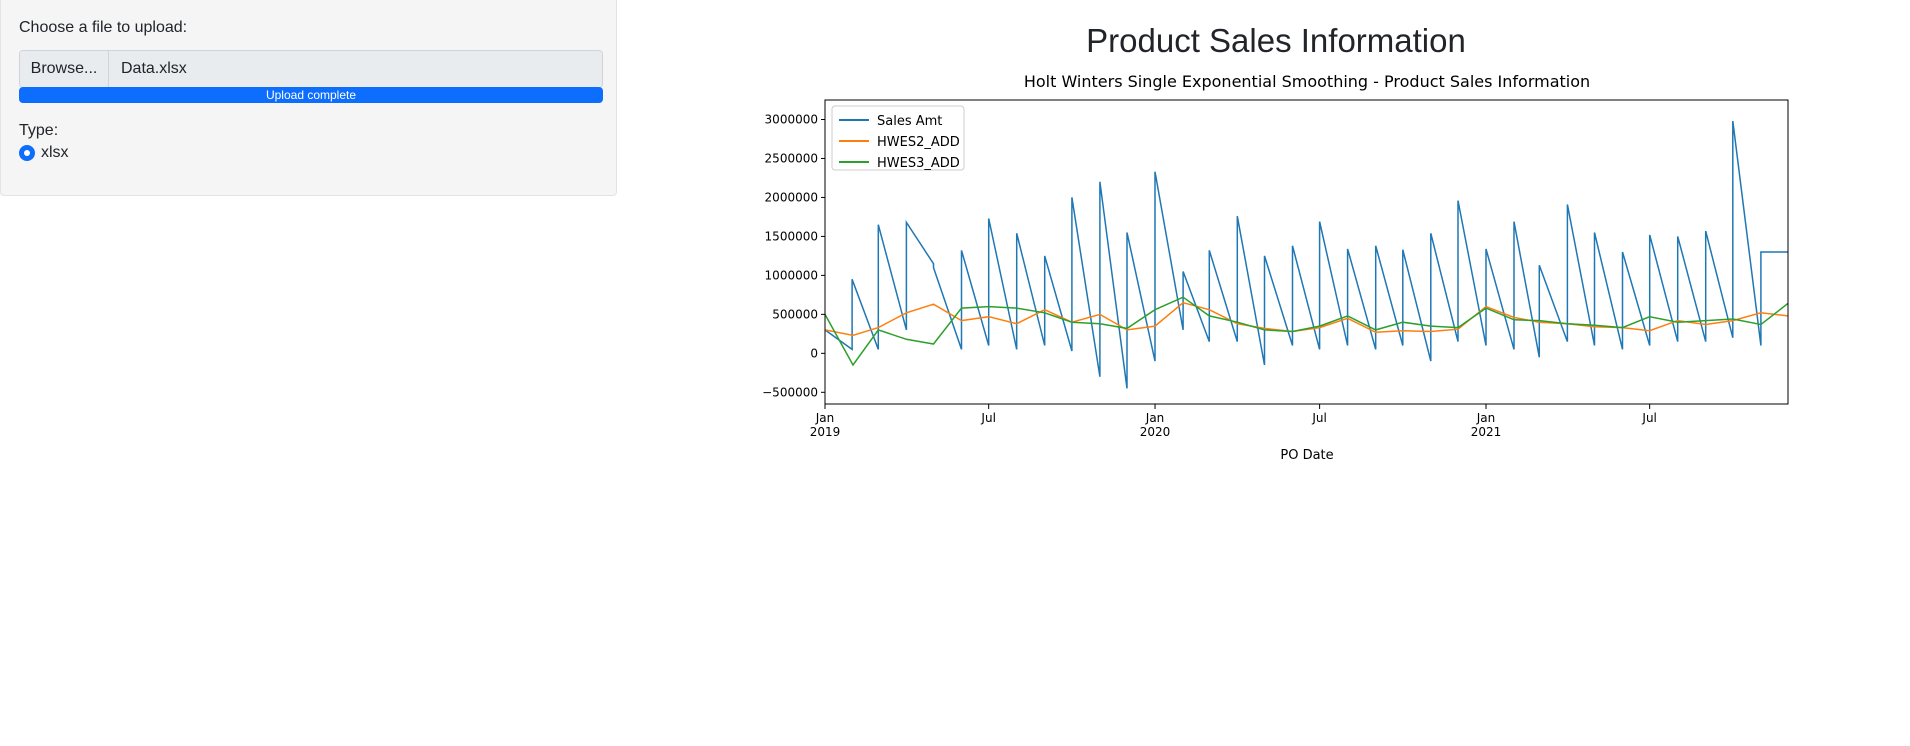 This screenshot has width=1910, height=746. I want to click on type-option-label: xlsx, so click(55, 152).